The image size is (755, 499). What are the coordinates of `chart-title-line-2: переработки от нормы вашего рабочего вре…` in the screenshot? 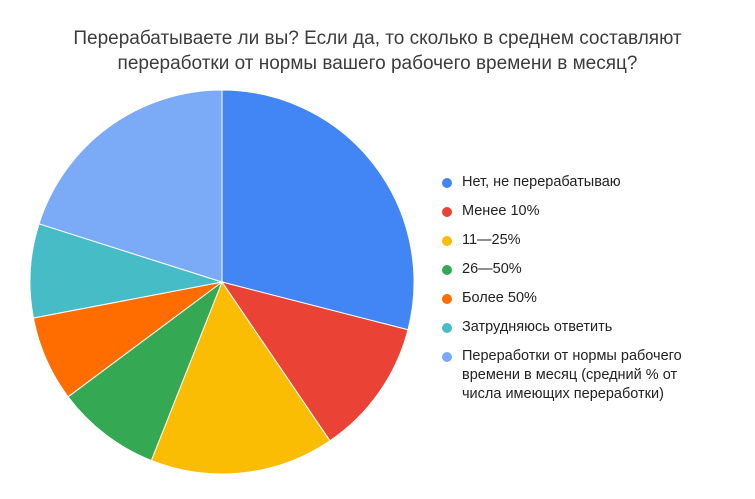 It's located at (377, 63).